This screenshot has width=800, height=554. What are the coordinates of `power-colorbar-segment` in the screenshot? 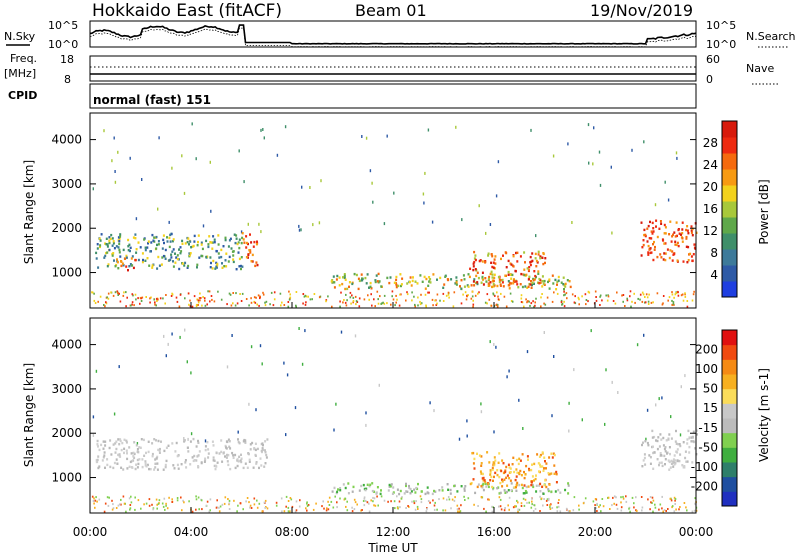 It's located at (729, 273).